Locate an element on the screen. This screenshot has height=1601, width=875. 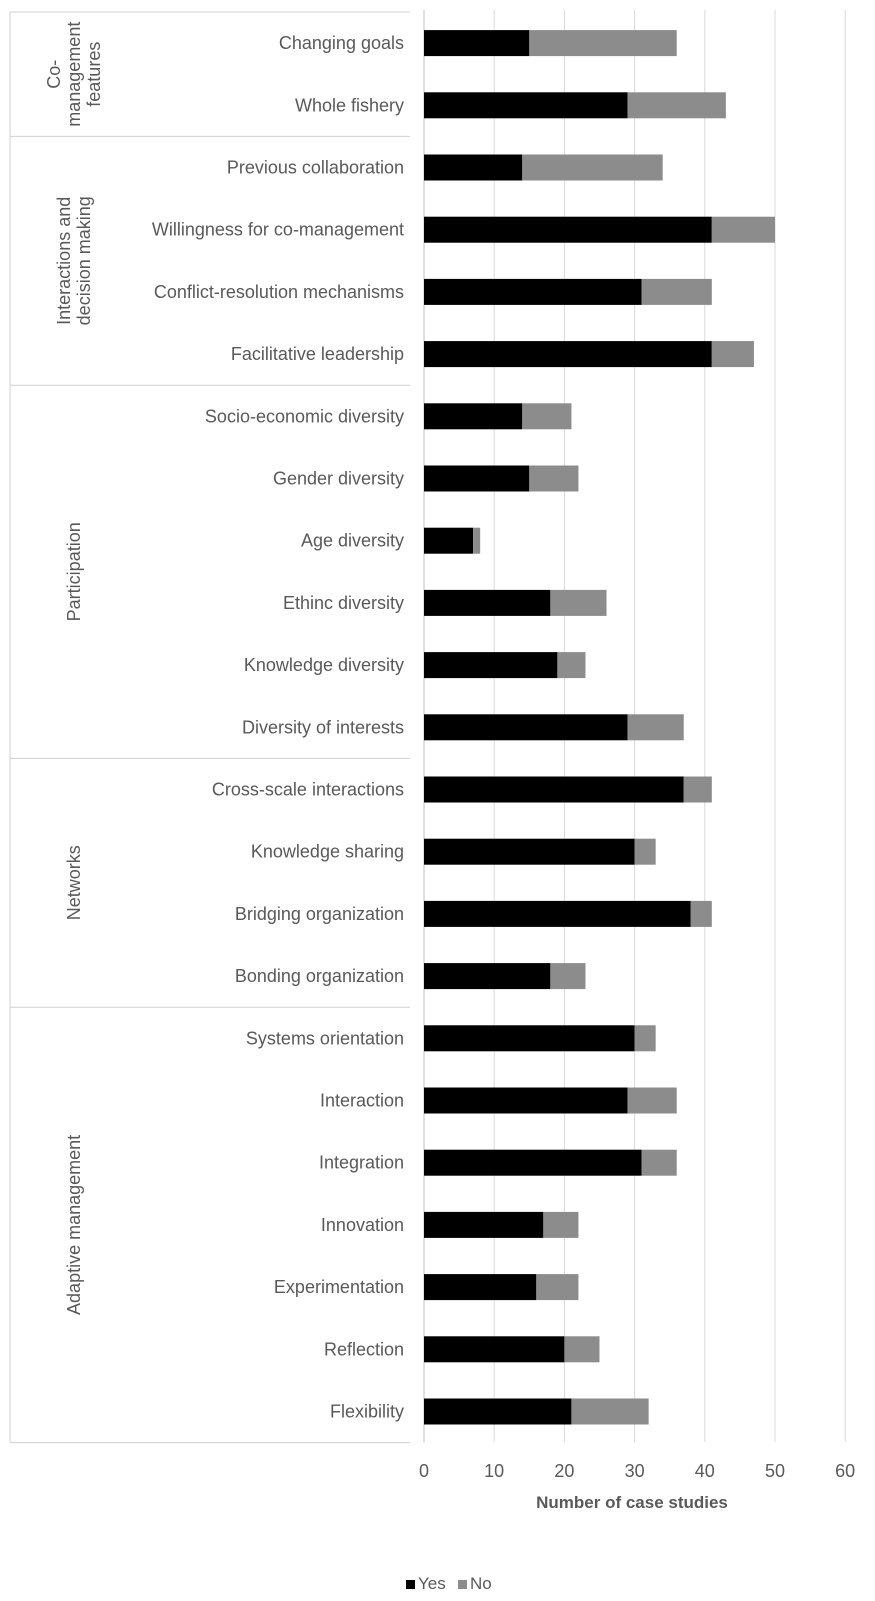
category-label: Age diversity is located at coordinates (352, 541).